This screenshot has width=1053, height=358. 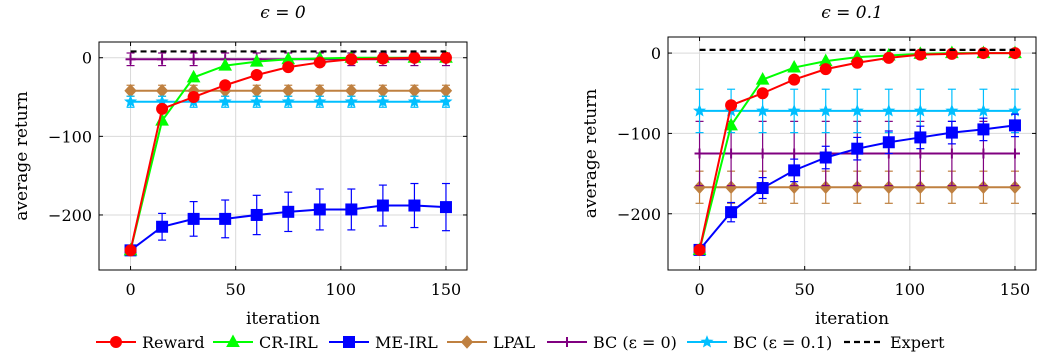 I want to click on legend-label: Reward, so click(x=173, y=342).